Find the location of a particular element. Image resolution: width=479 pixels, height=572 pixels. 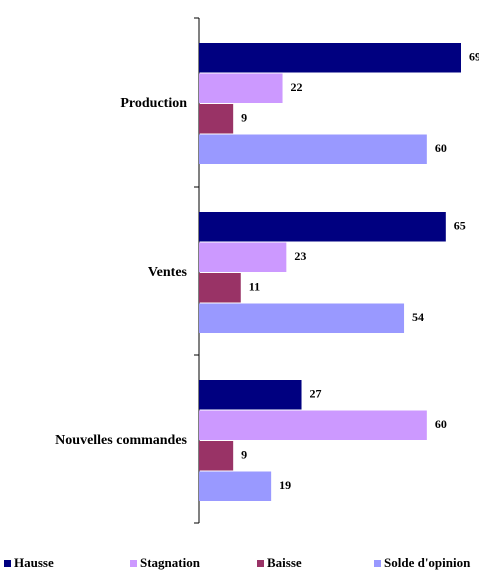

data-label: 69 is located at coordinates (474, 57).